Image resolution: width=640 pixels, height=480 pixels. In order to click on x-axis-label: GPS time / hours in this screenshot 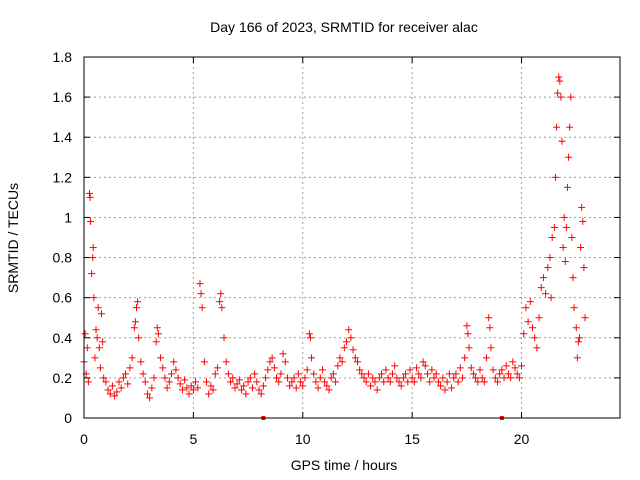, I will do `click(344, 465)`.